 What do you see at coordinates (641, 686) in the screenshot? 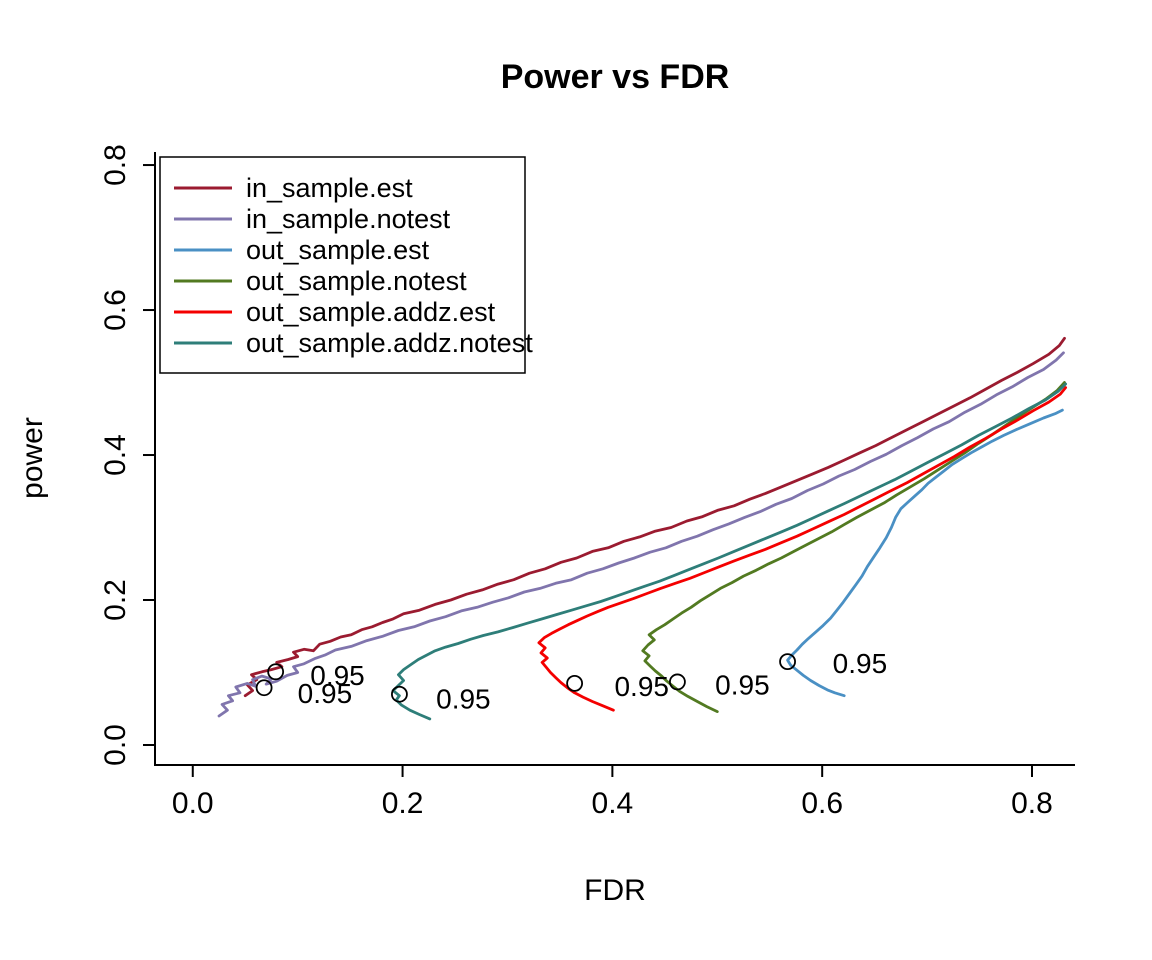
I see `threshold-label-out_sample.addz.est: 0.95` at bounding box center [641, 686].